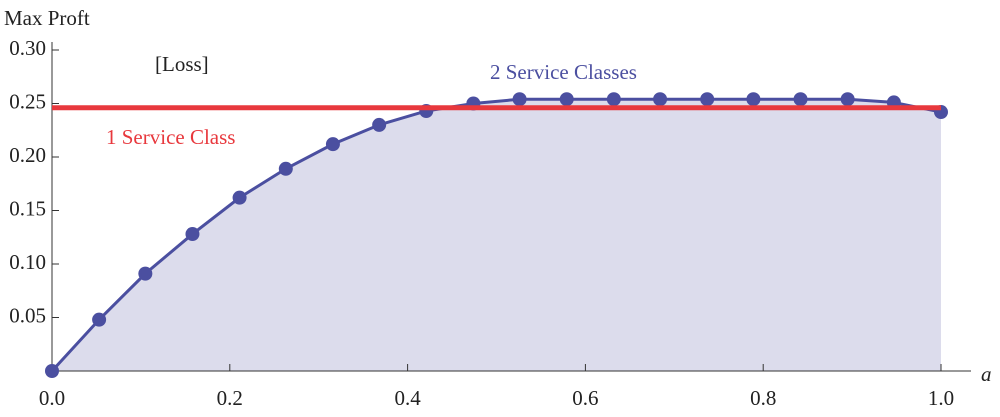  I want to click on y-tick-label: 0.15, so click(27, 208).